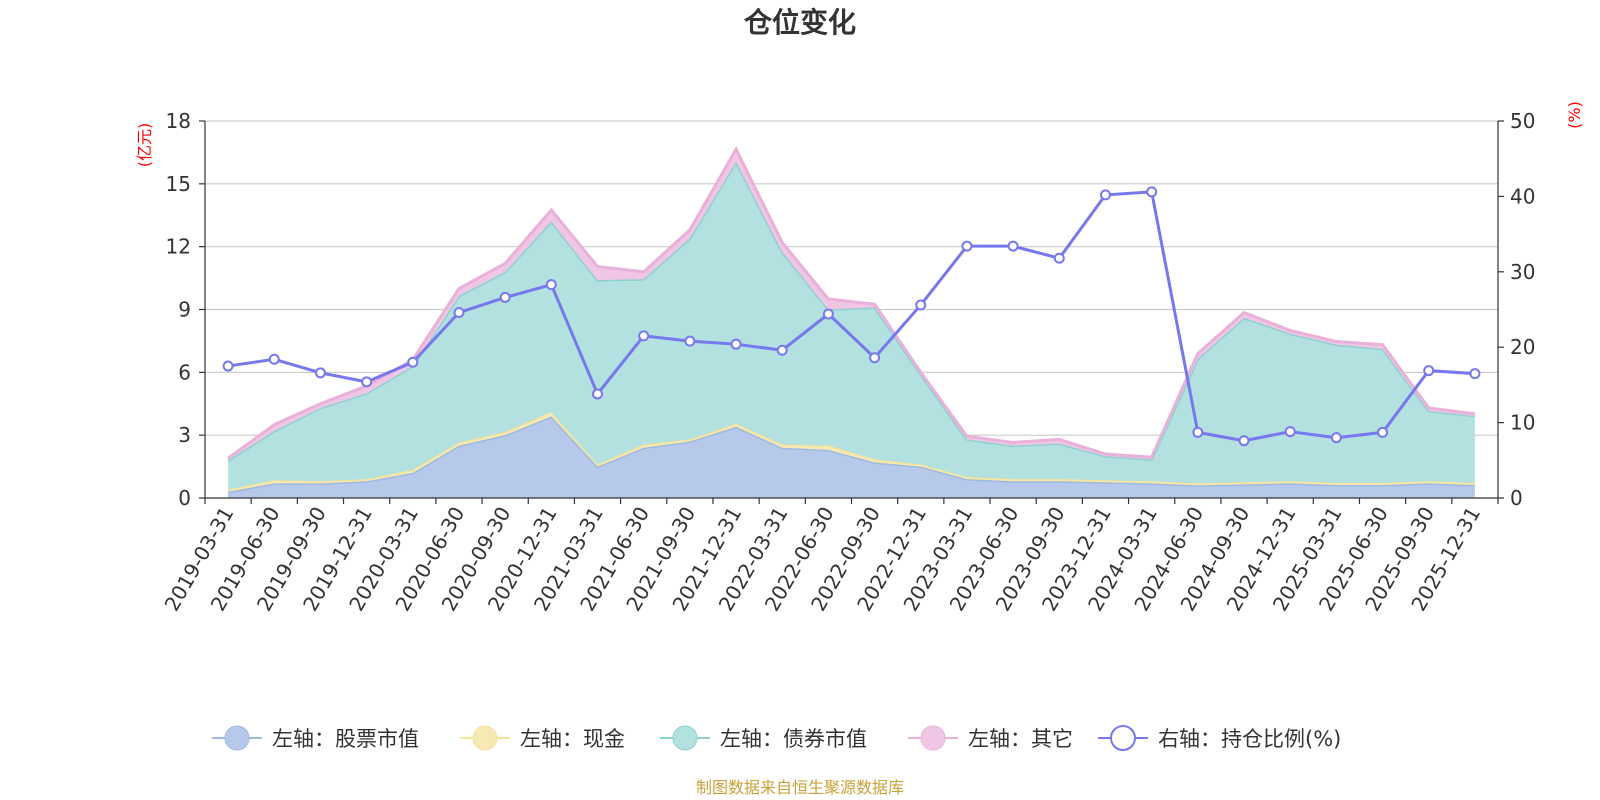 The height and width of the screenshot is (800, 1600). I want to click on right-axis-unit: (%), so click(1574, 115).